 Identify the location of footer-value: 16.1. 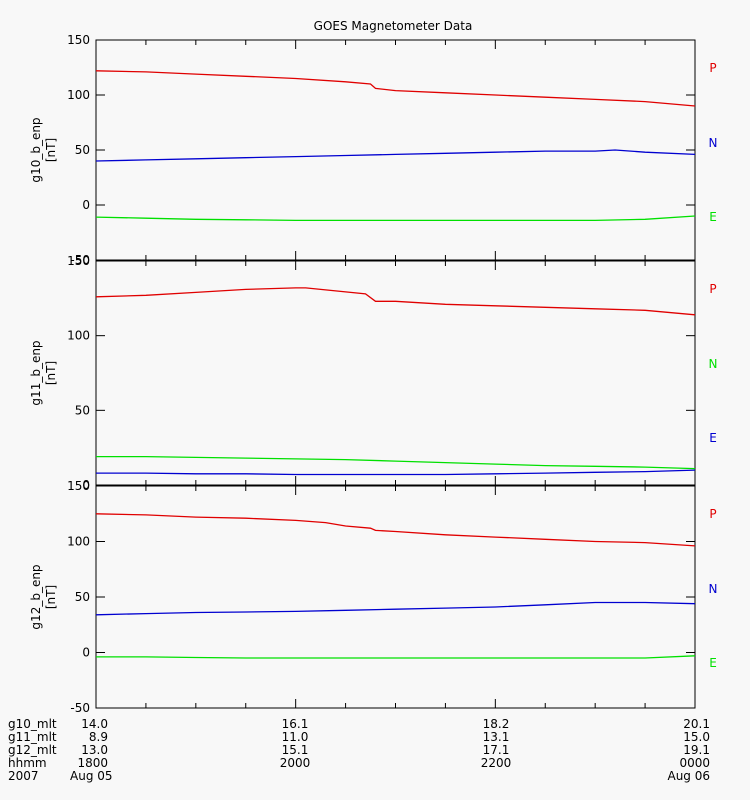
(295, 724).